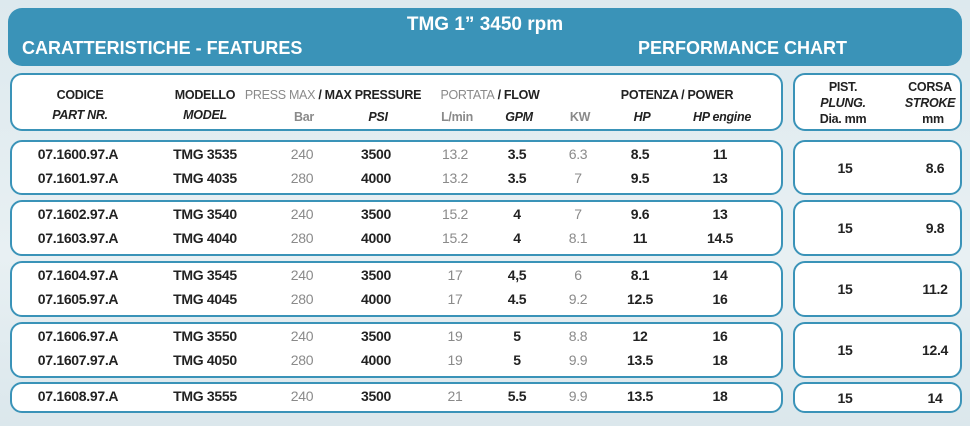 The width and height of the screenshot is (970, 426). Describe the element at coordinates (205, 396) in the screenshot. I see `cell-modello: TMG 3555` at that location.